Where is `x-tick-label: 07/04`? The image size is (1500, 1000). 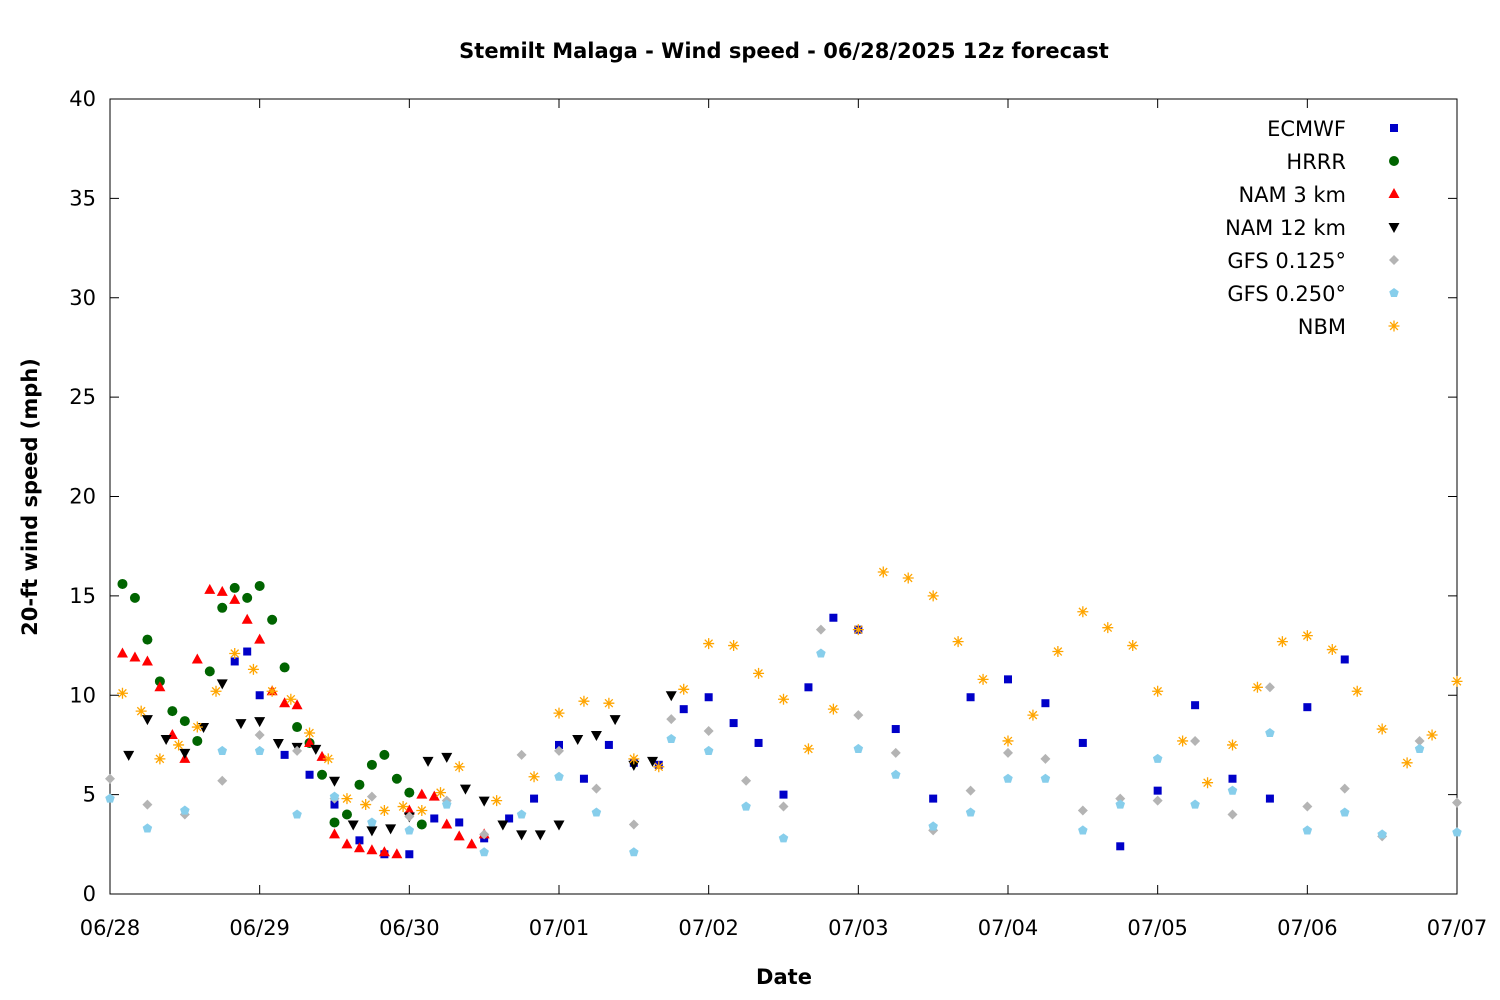
x-tick-label: 07/04 is located at coordinates (1008, 928).